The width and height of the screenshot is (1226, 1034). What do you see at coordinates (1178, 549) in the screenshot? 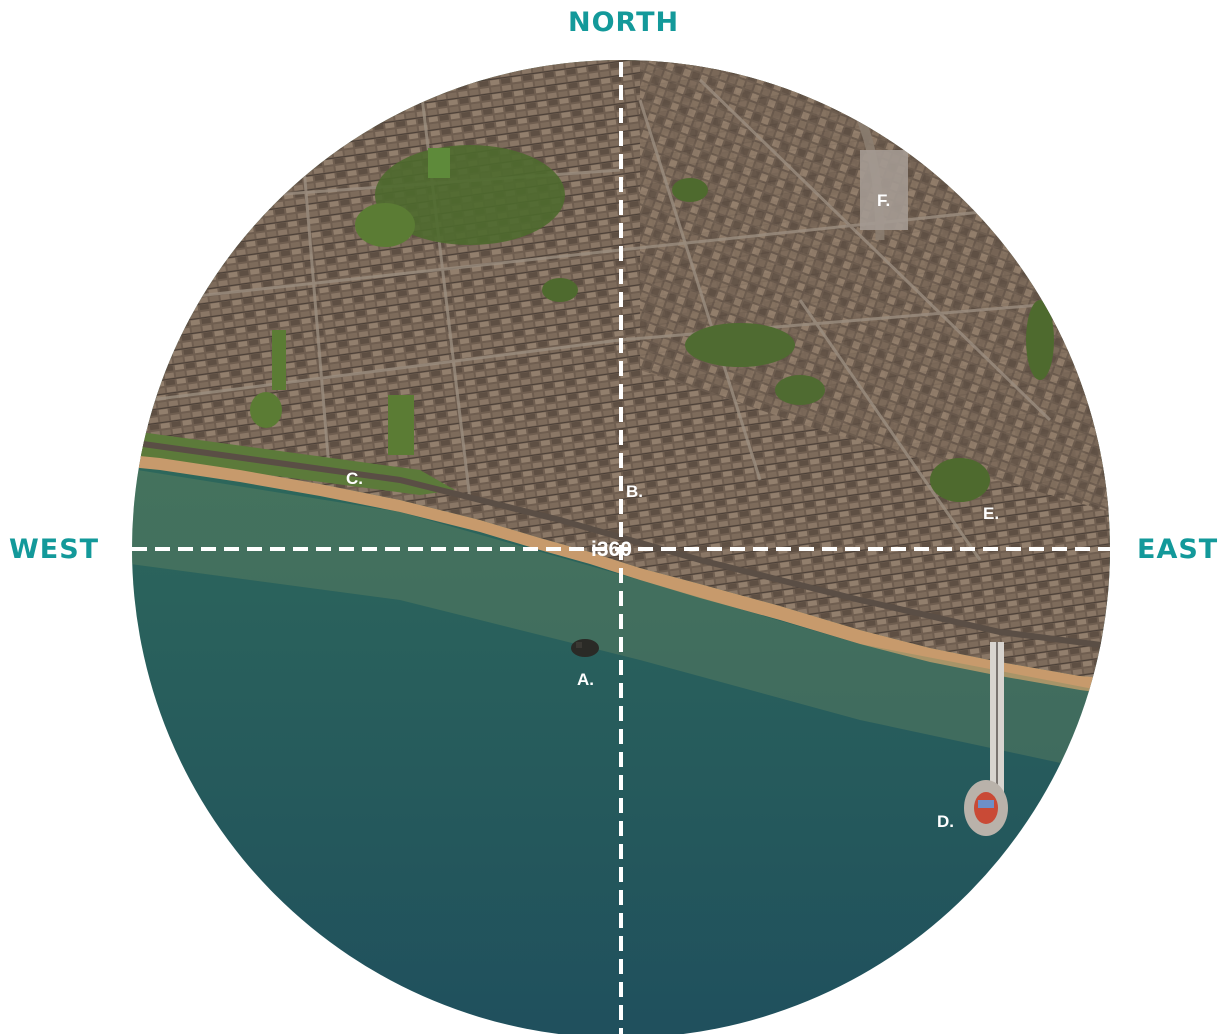
I see `east-label: EAST` at bounding box center [1178, 549].